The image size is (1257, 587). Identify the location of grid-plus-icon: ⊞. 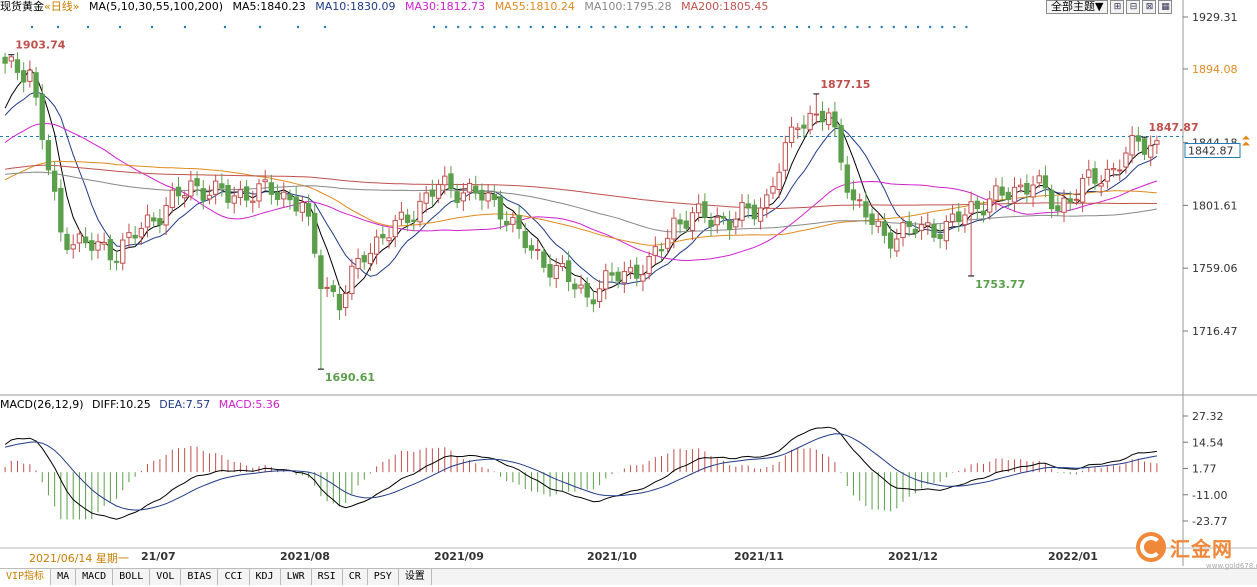
(1117, 7).